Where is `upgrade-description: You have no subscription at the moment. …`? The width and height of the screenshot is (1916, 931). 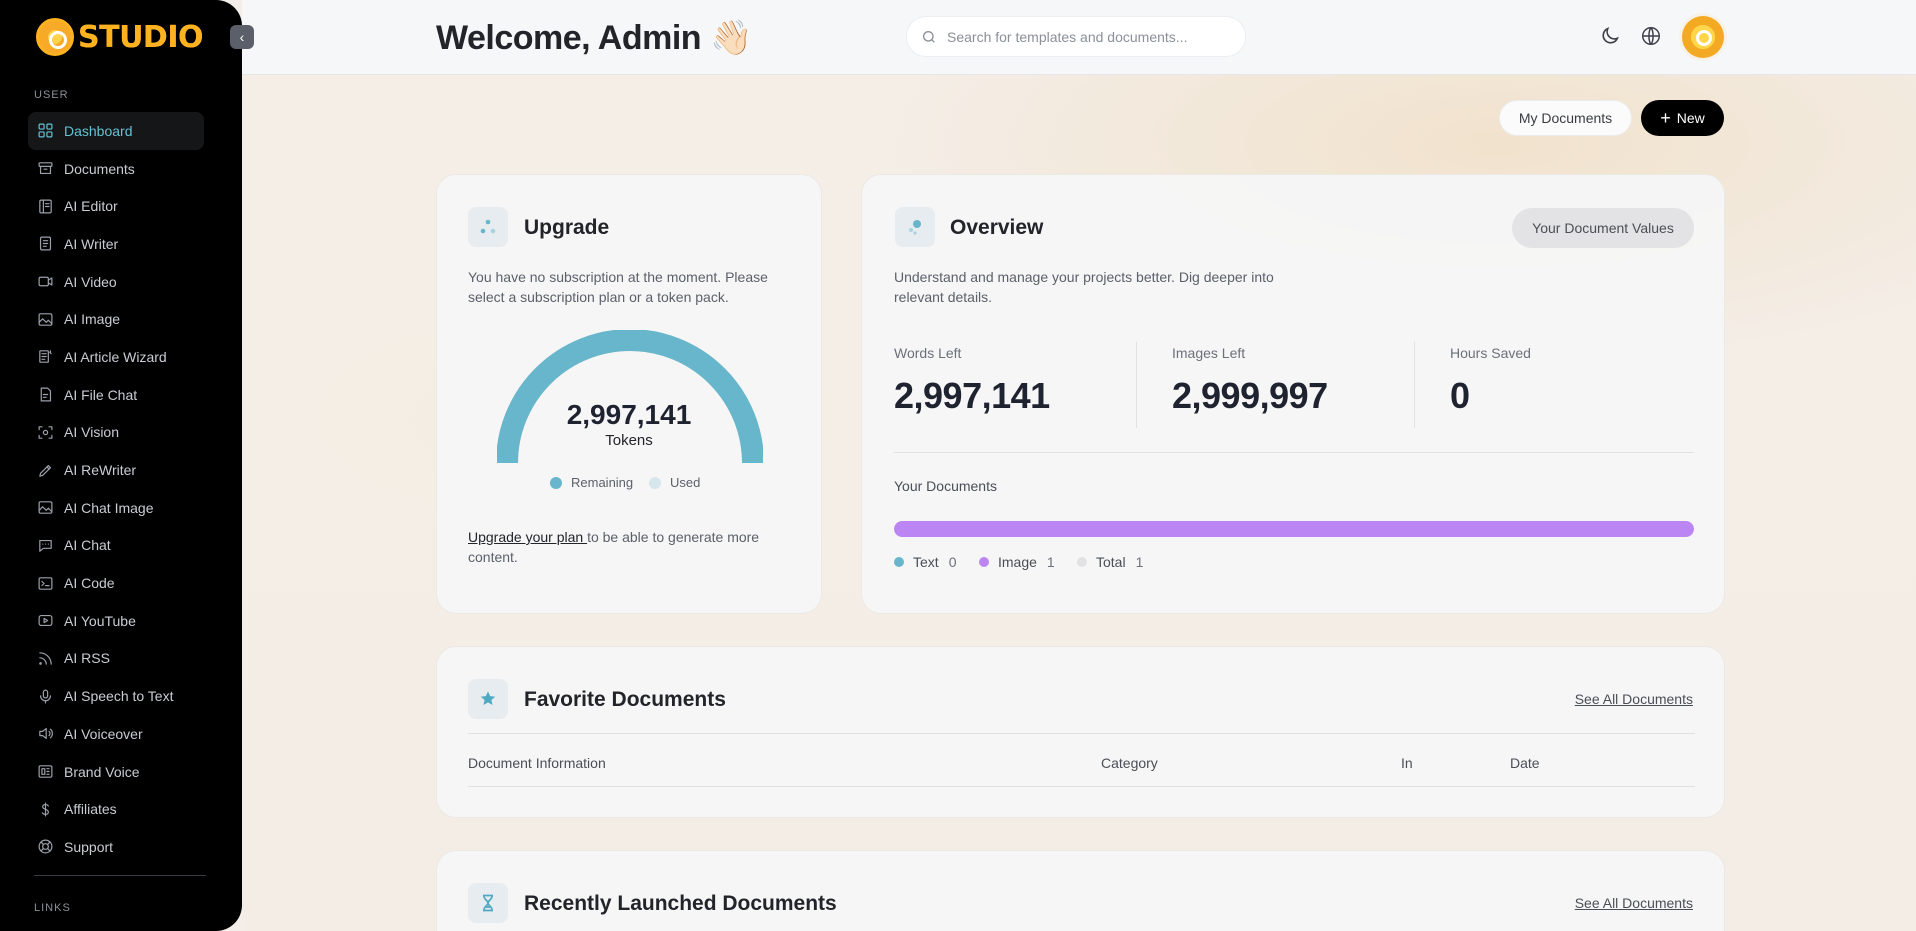 upgrade-description: You have no subscription at the moment. … is located at coordinates (618, 287).